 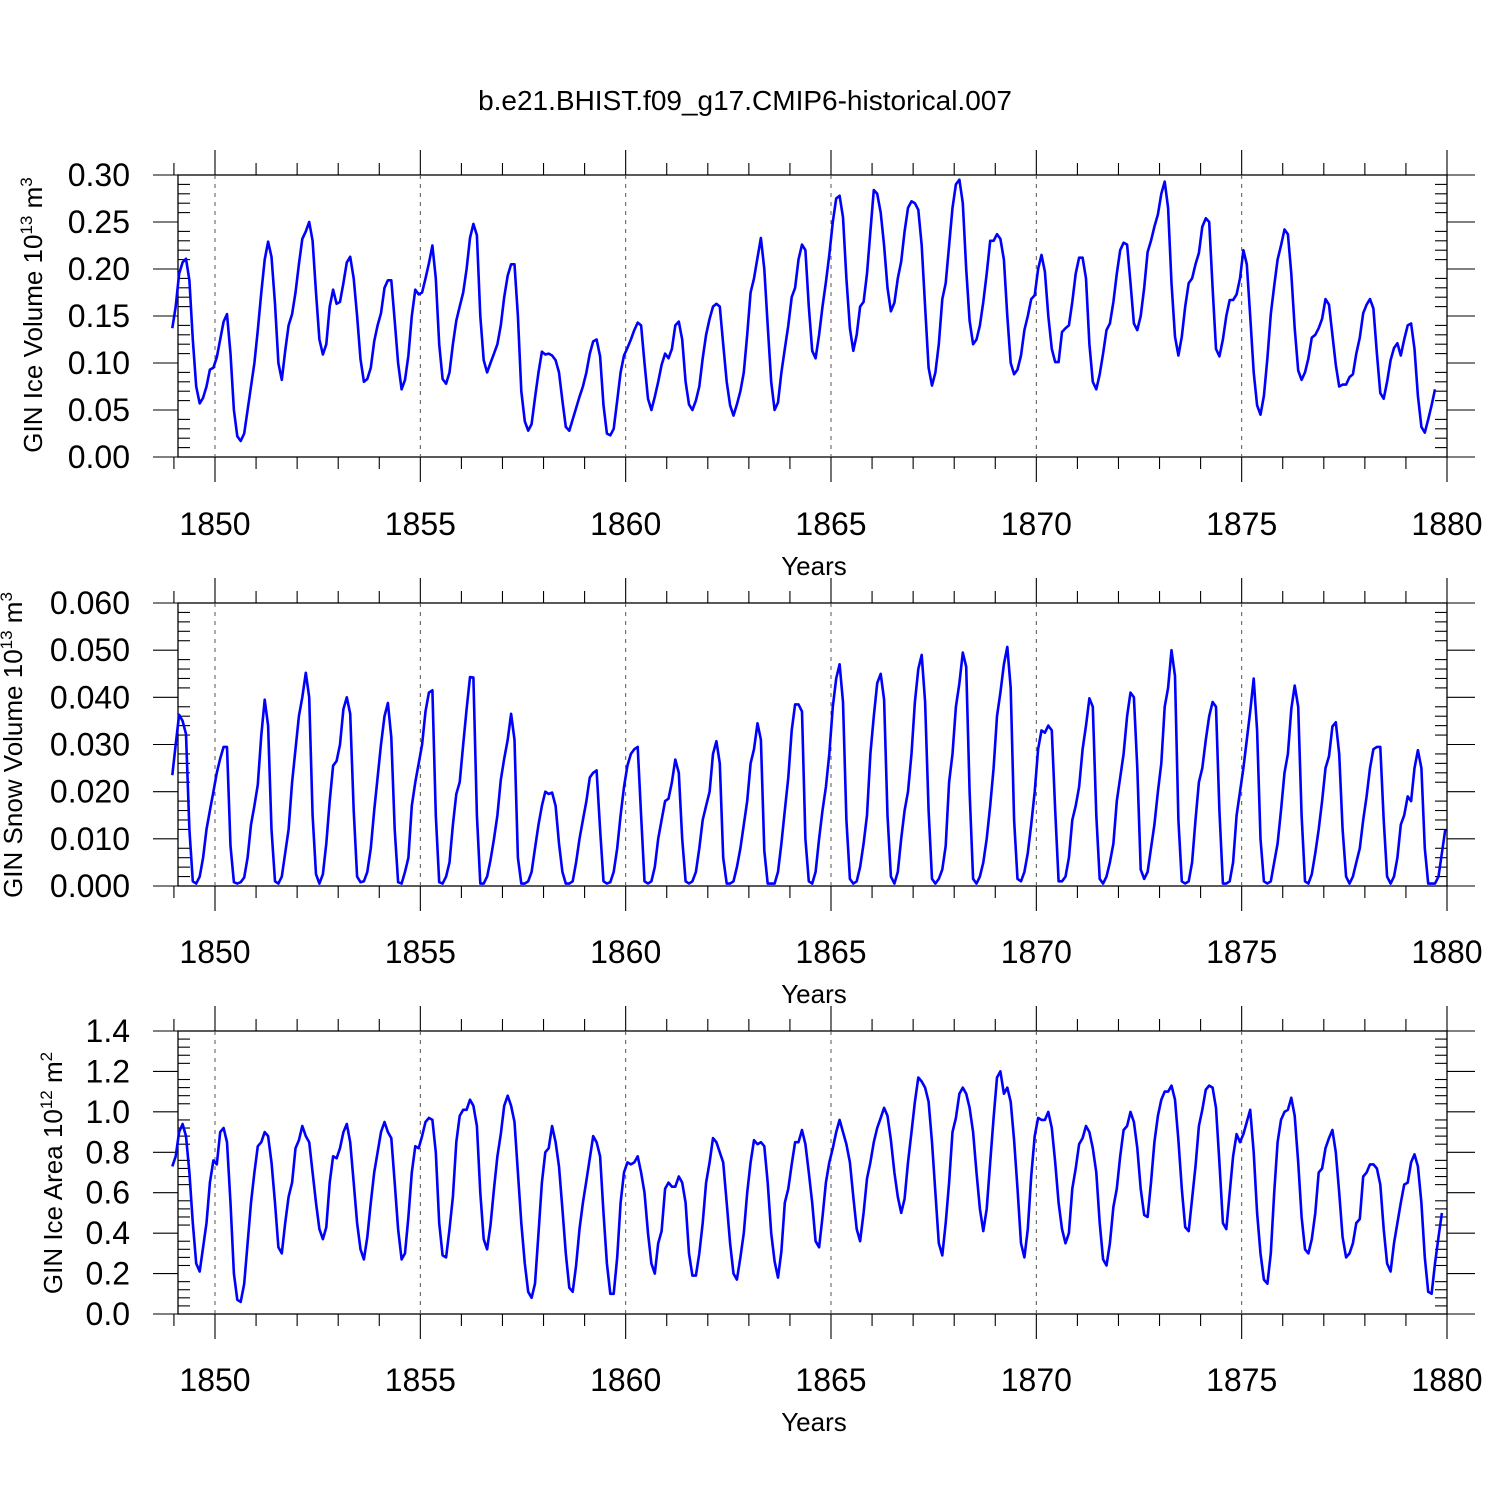 What do you see at coordinates (108, 1314) in the screenshot?
I see `y-tick-label: 0.0` at bounding box center [108, 1314].